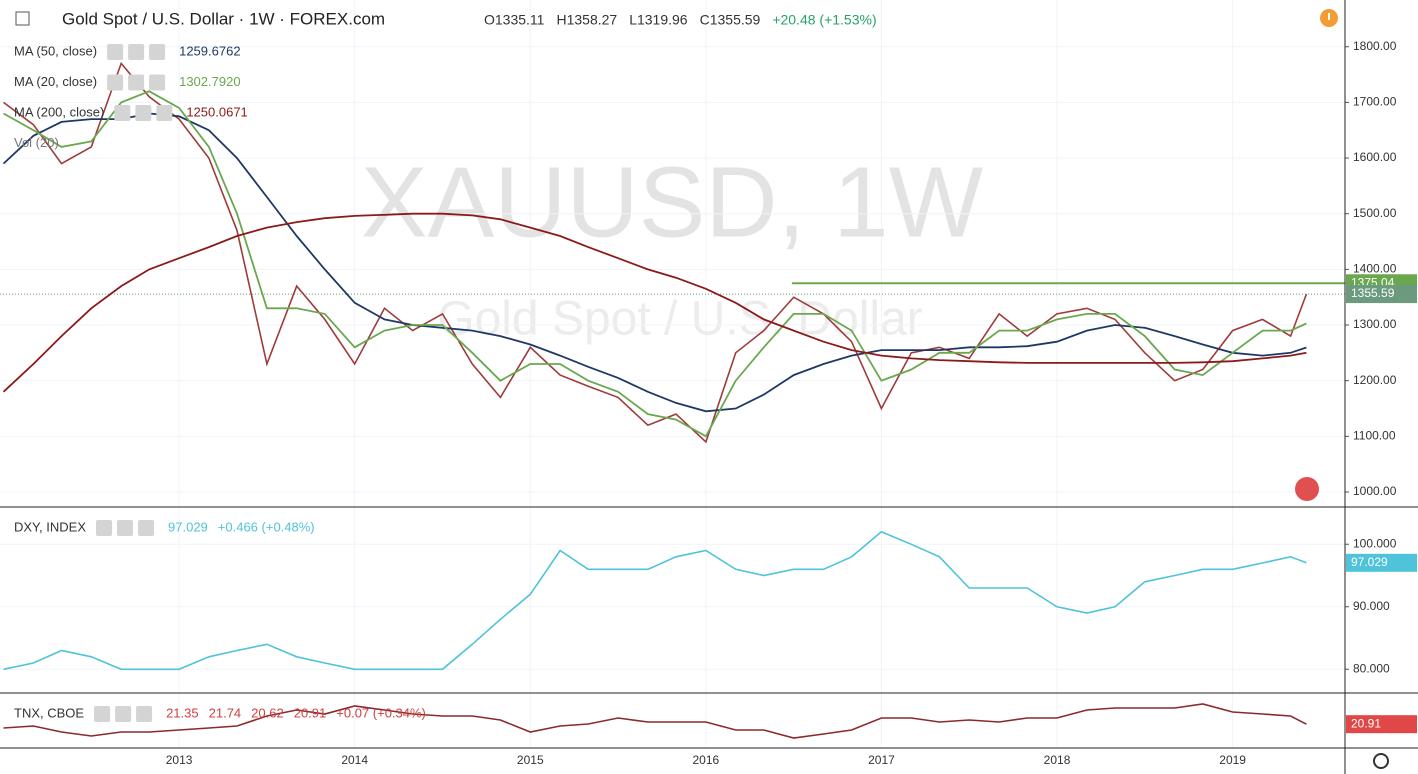  I want to click on x-tick-label: 2016, so click(706, 760).